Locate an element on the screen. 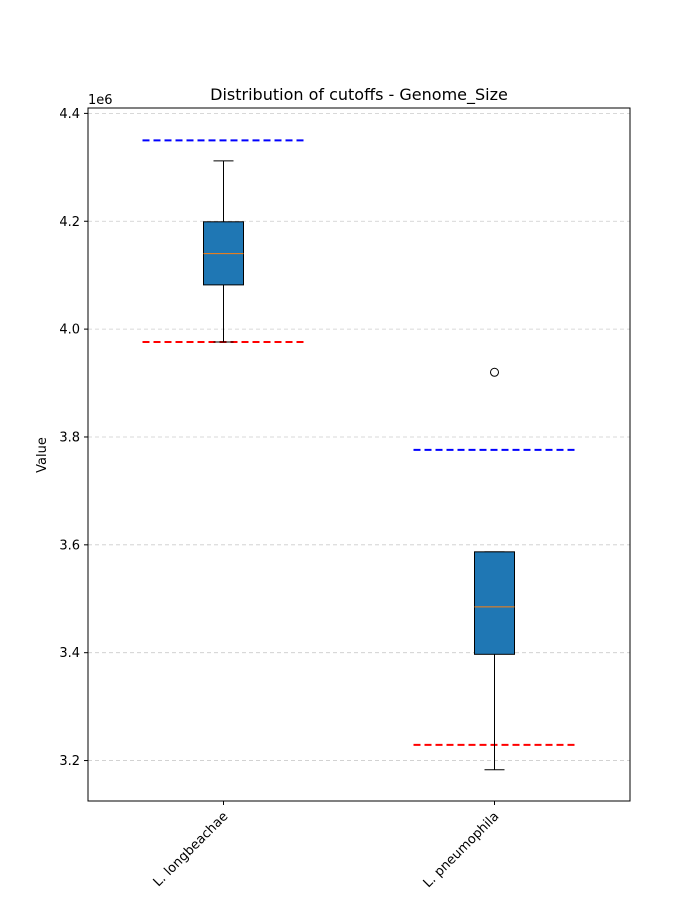  y-axis-offset-text: 1e6 is located at coordinates (100, 100).